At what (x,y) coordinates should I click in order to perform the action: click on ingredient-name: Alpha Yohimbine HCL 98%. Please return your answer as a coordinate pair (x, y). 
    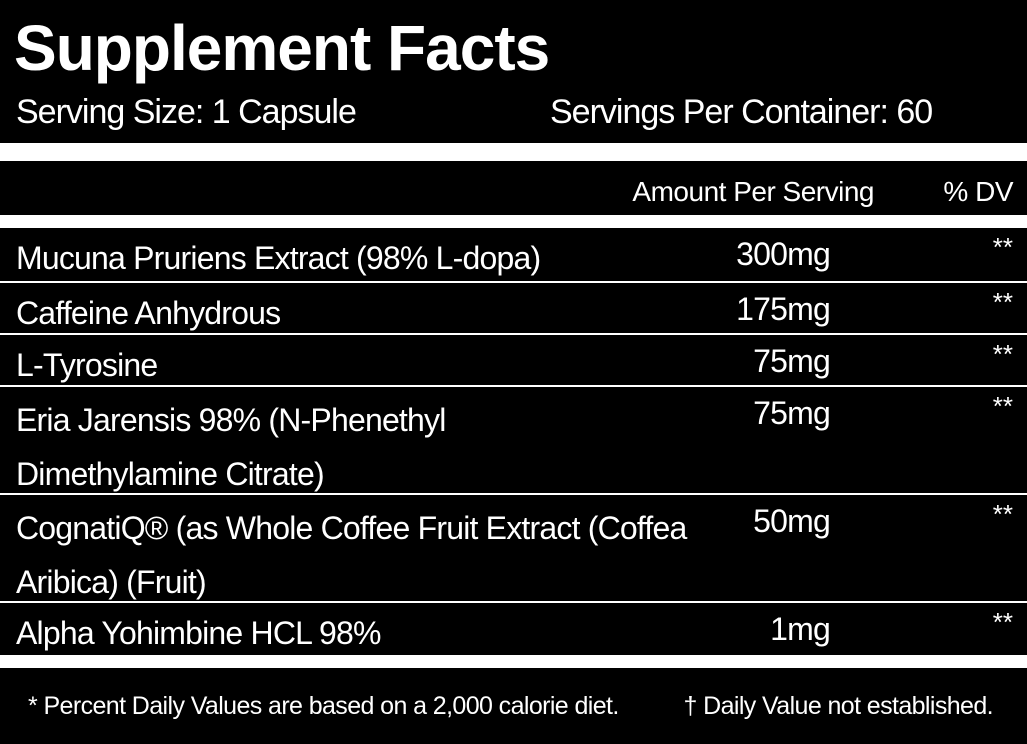
    Looking at the image, I should click on (198, 633).